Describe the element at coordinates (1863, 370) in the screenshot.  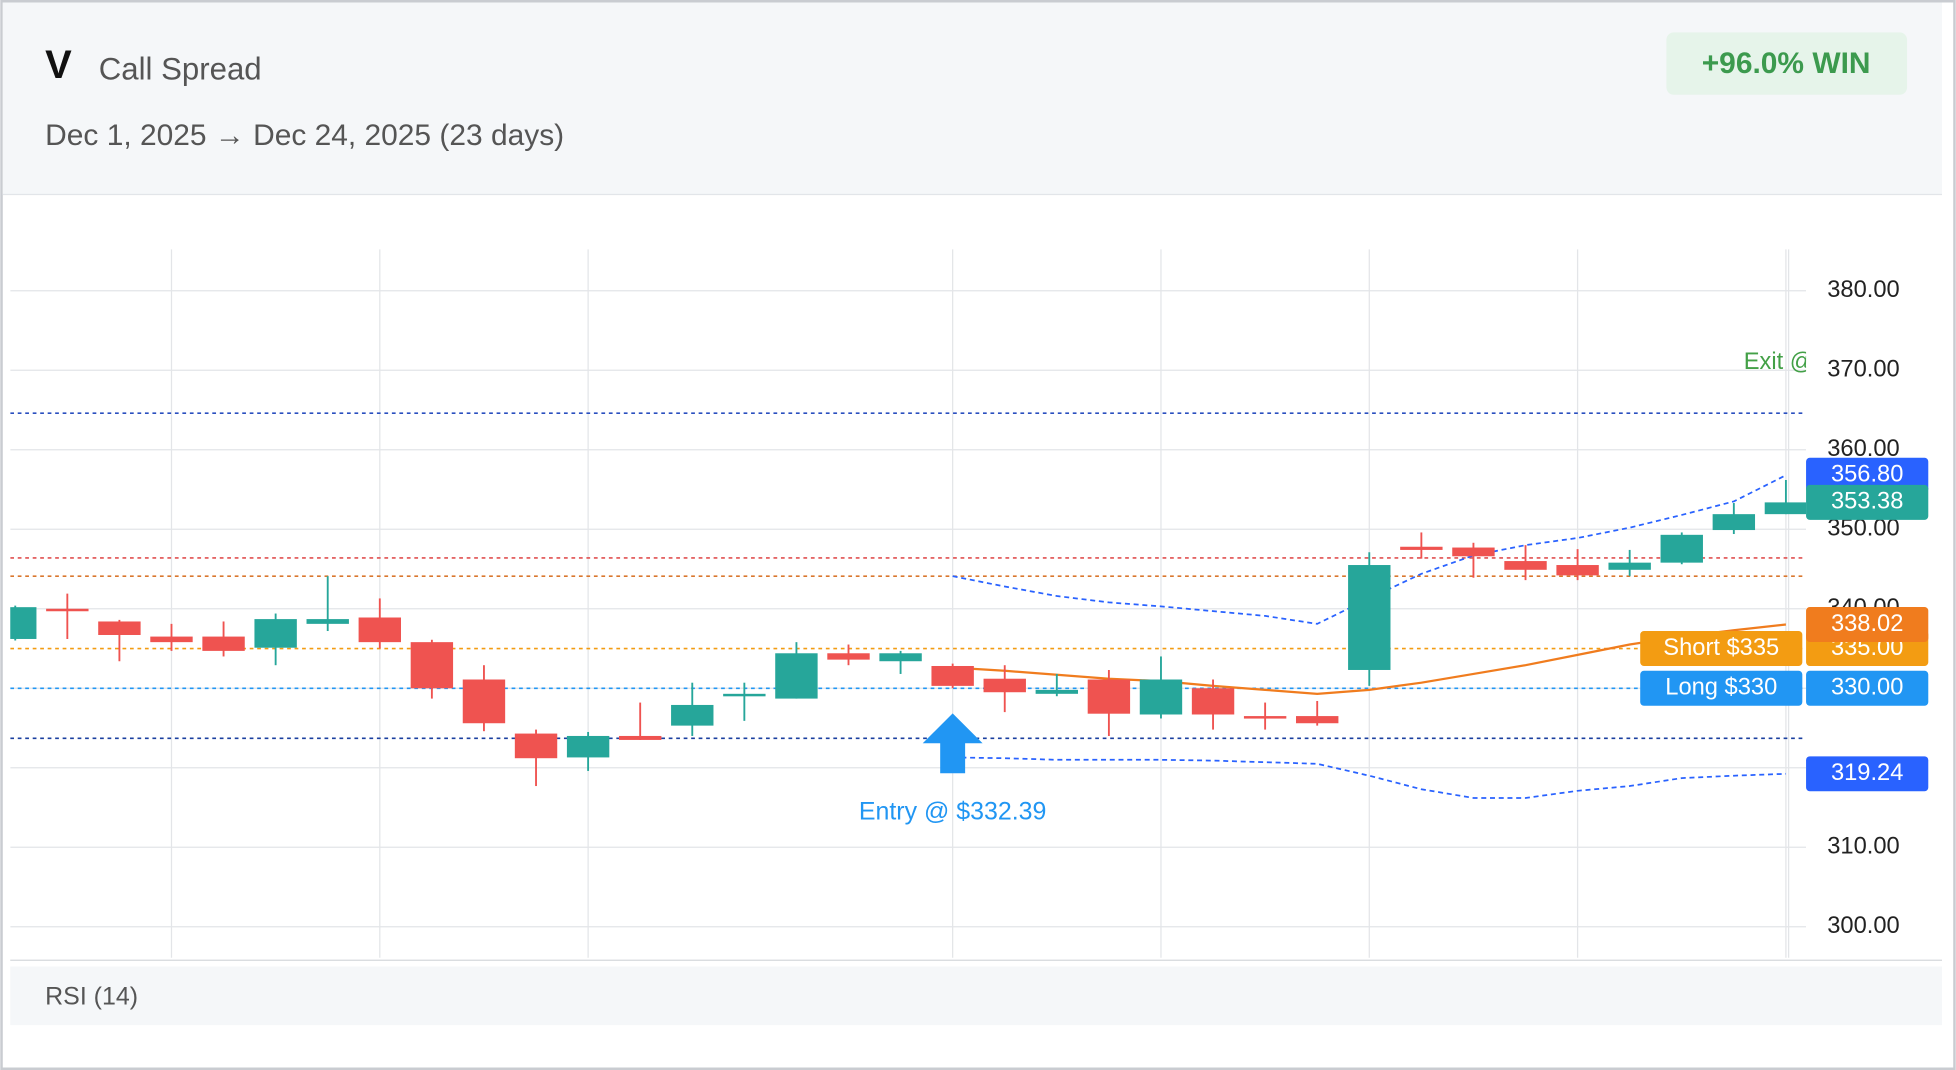
I see `y-tick-label: 370.00` at that location.